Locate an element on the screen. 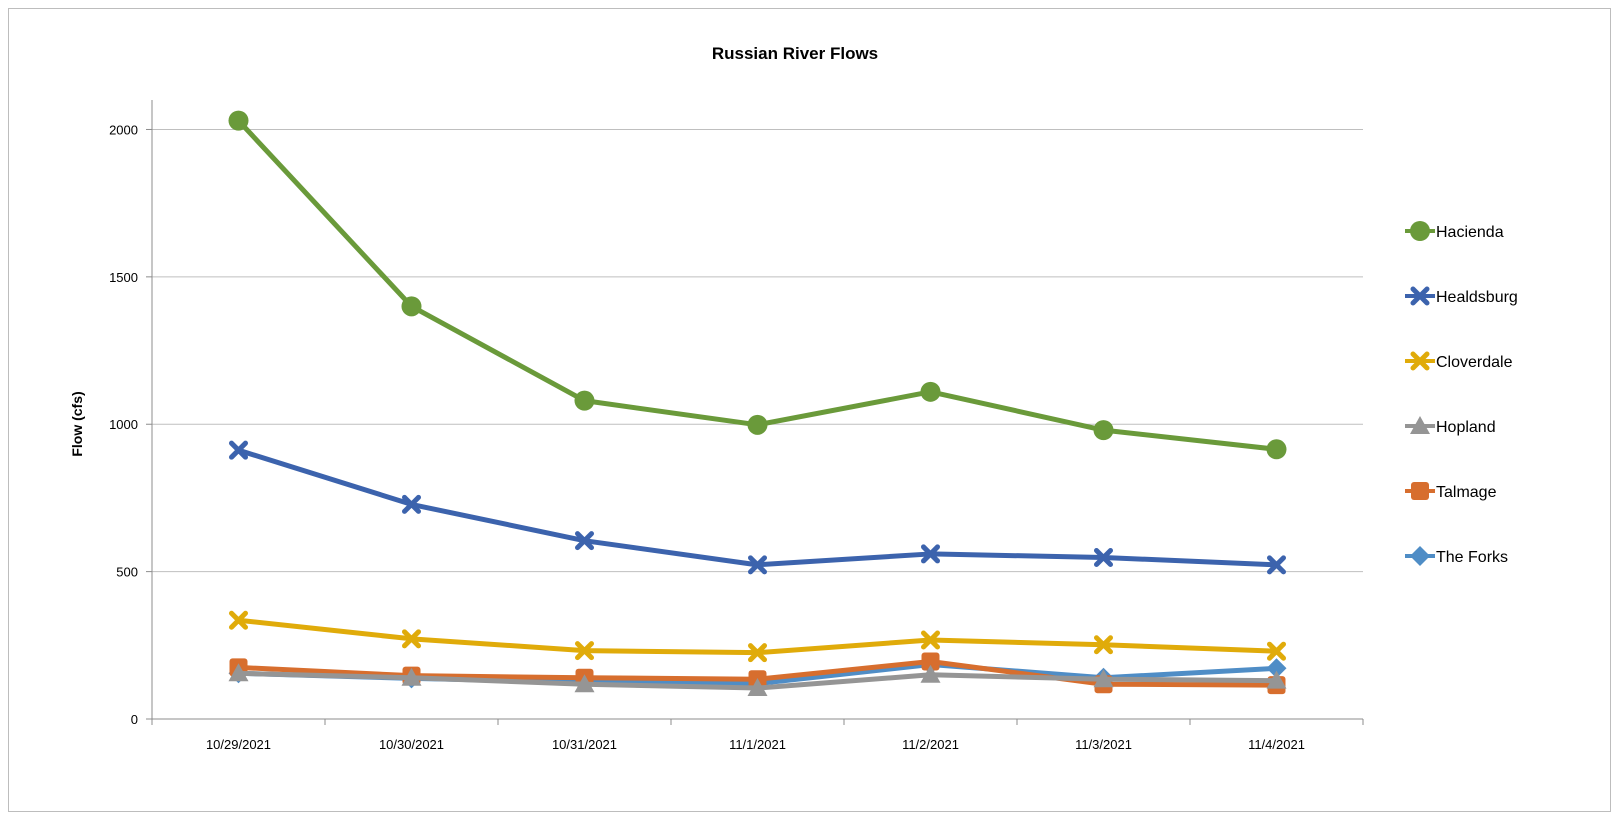 The width and height of the screenshot is (1613, 814). series-hopland is located at coordinates (757, 680).